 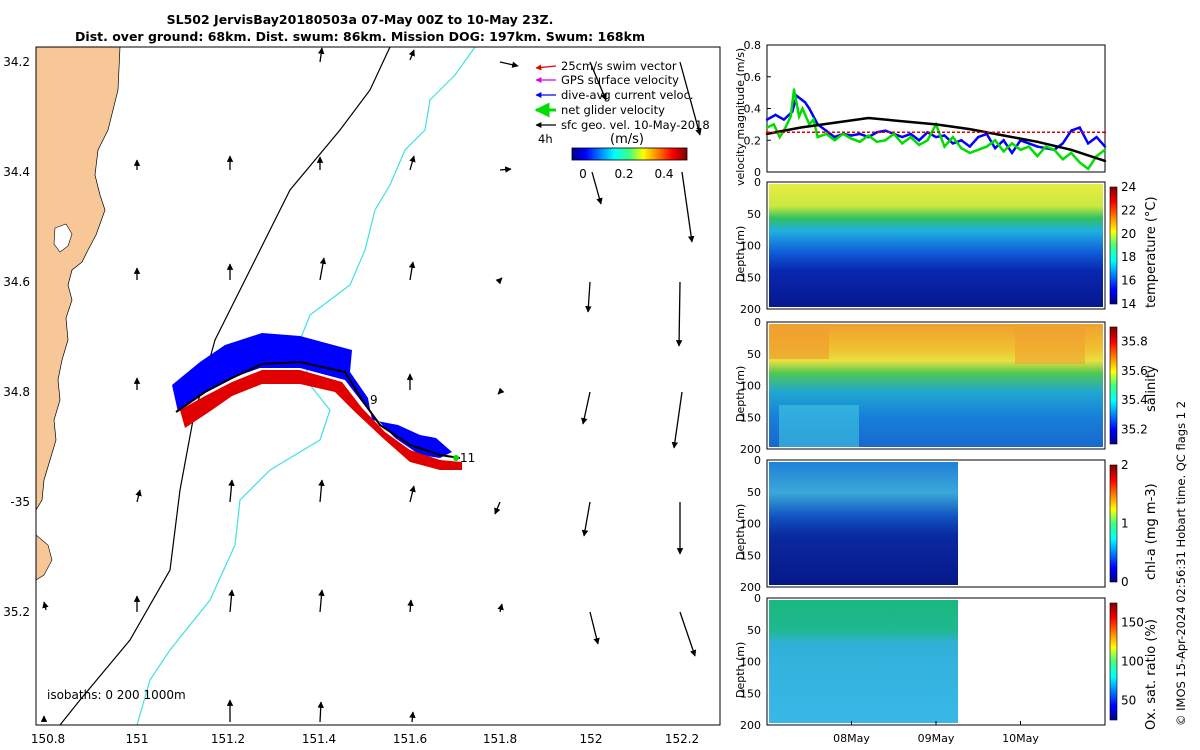 I want to click on lon-tick: 151, so click(x=137, y=739).